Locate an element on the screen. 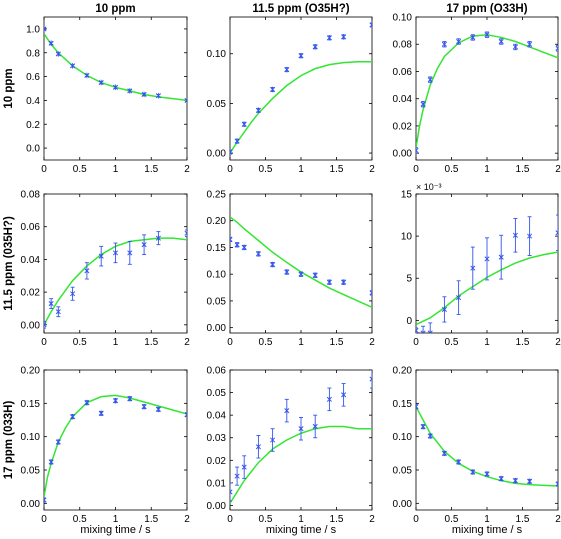  y-tick-label: 0.8 is located at coordinates (33, 53).